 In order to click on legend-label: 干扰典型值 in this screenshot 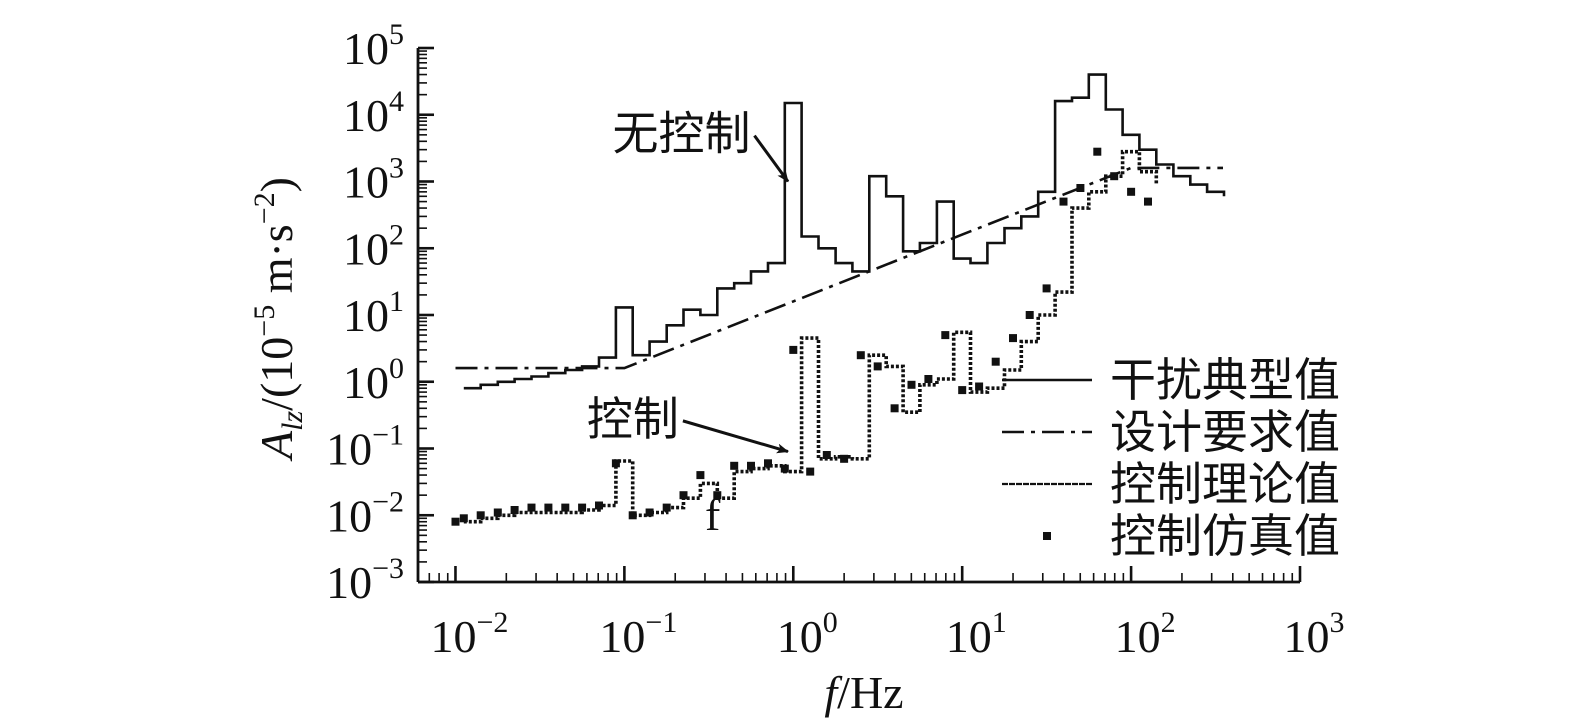, I will do `click(1225, 380)`.